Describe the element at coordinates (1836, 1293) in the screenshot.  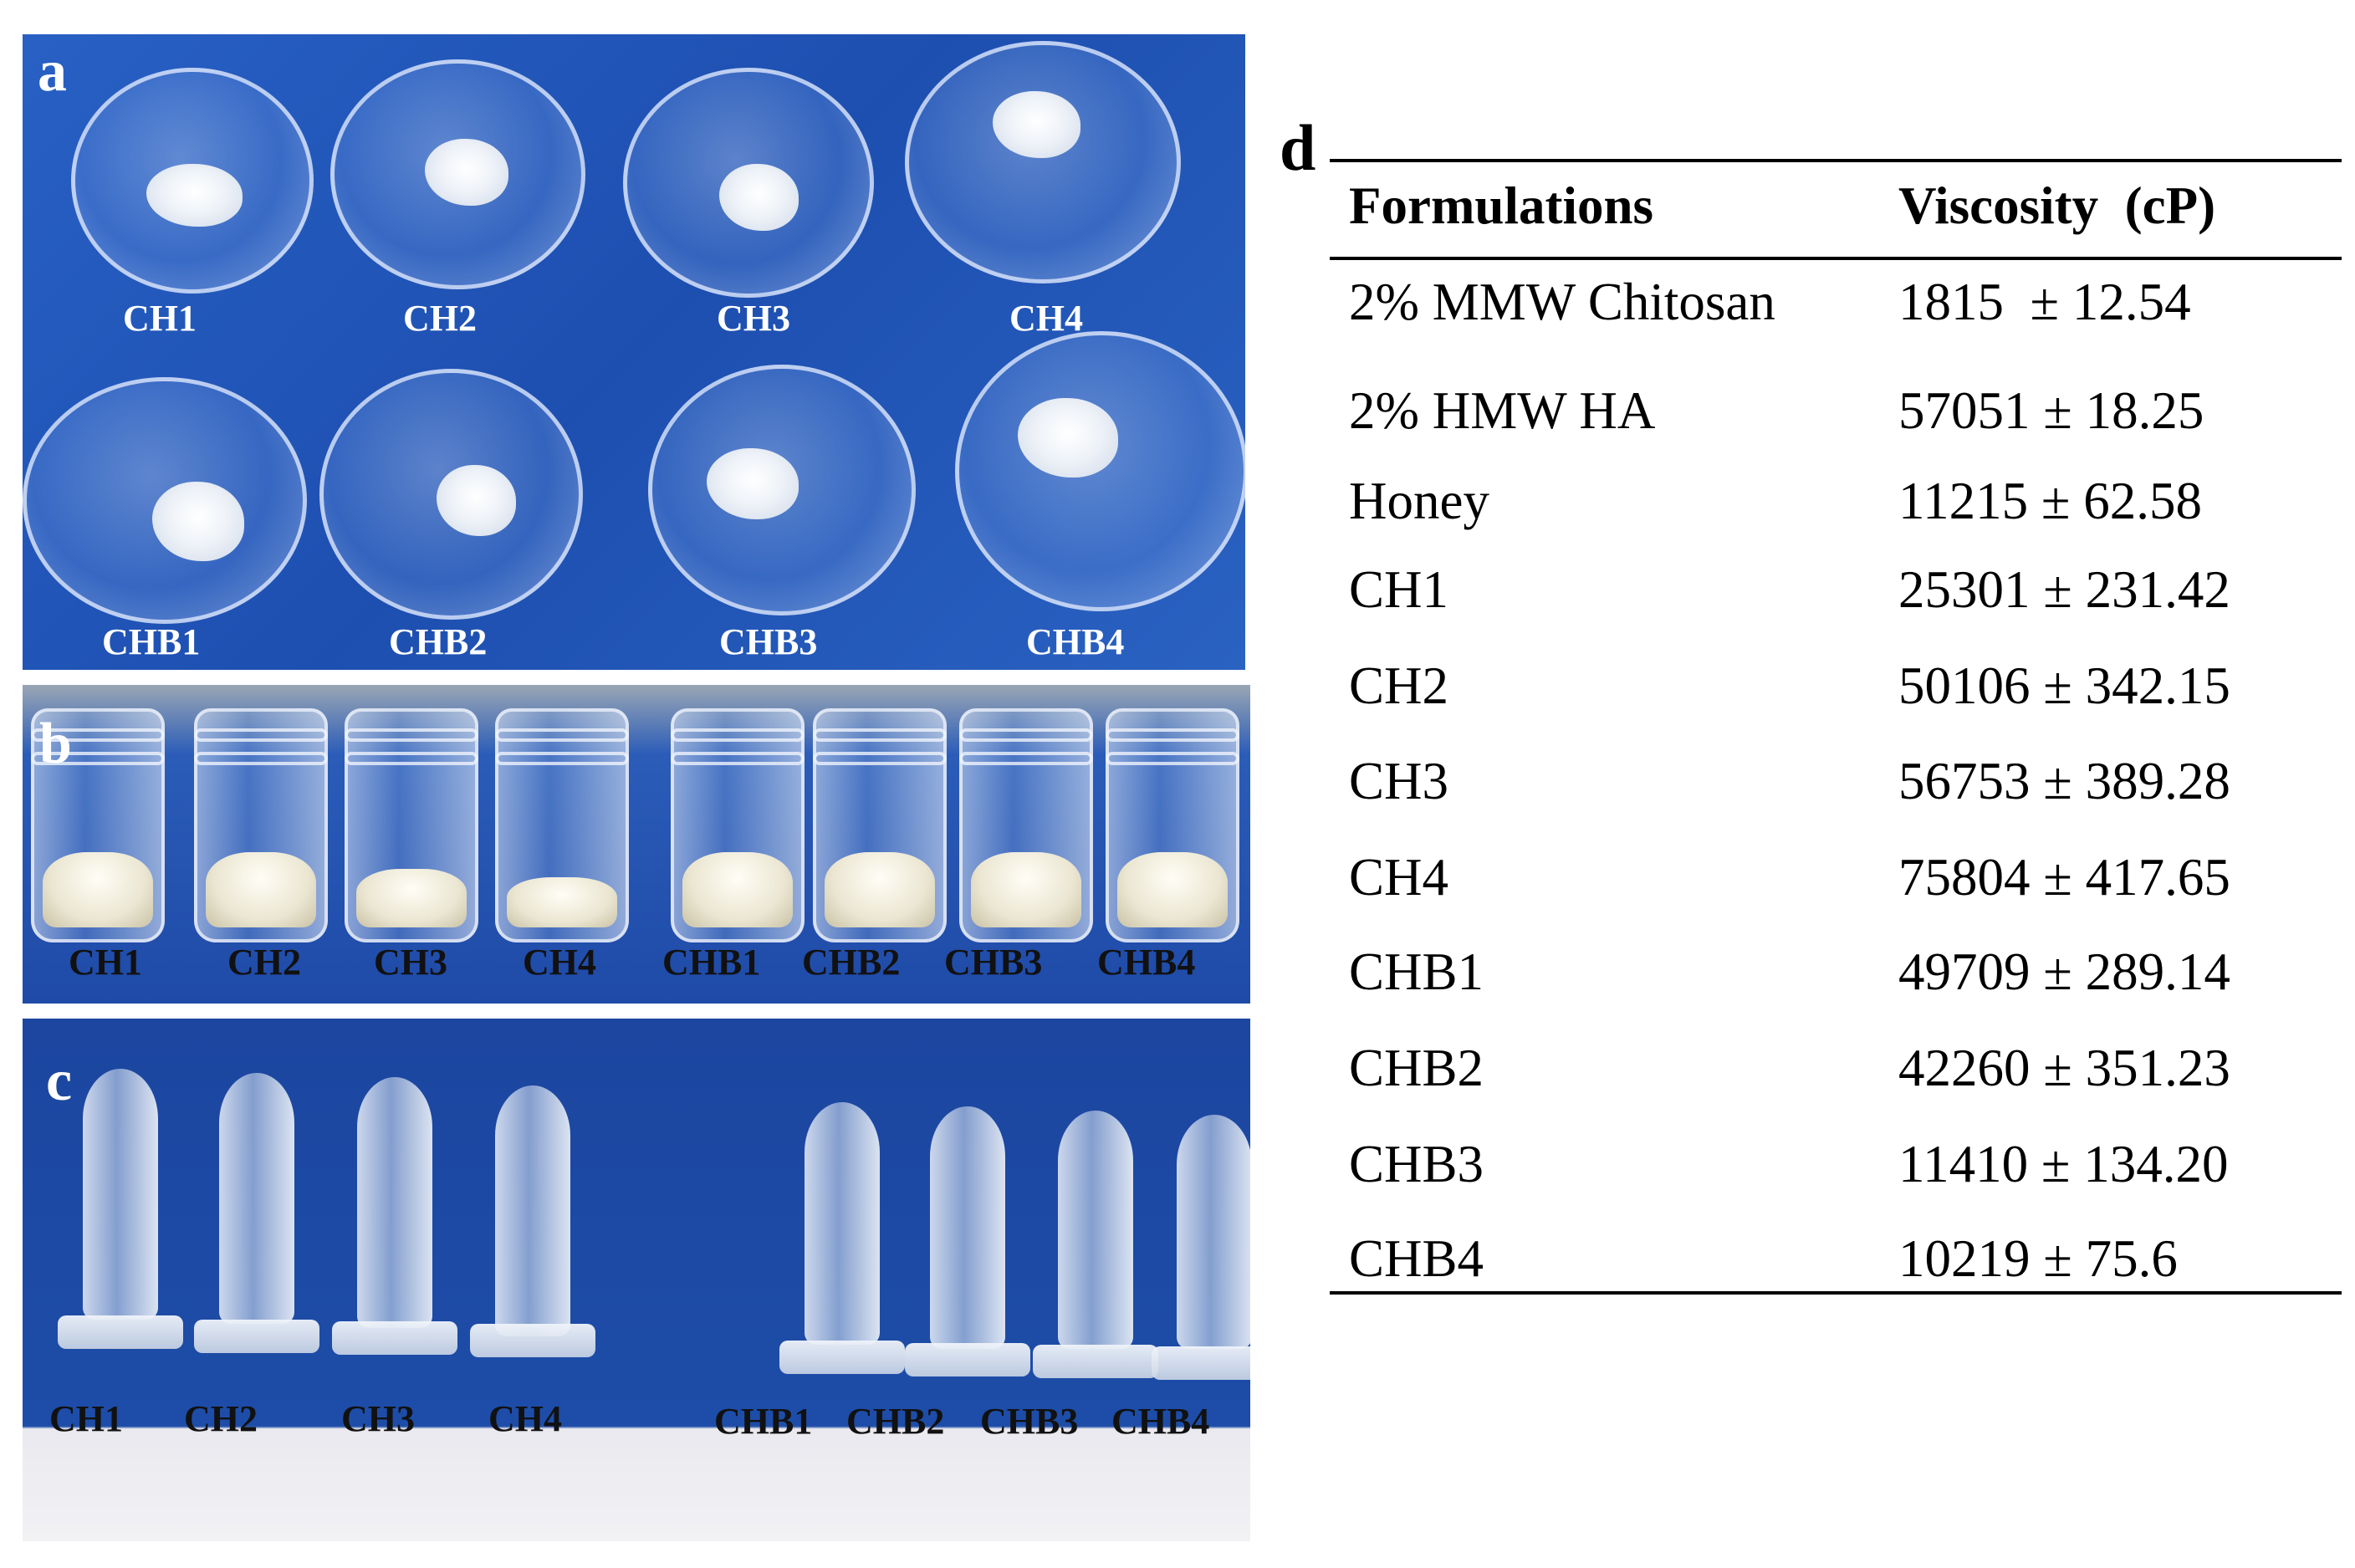
I see `table-bottom-rule` at that location.